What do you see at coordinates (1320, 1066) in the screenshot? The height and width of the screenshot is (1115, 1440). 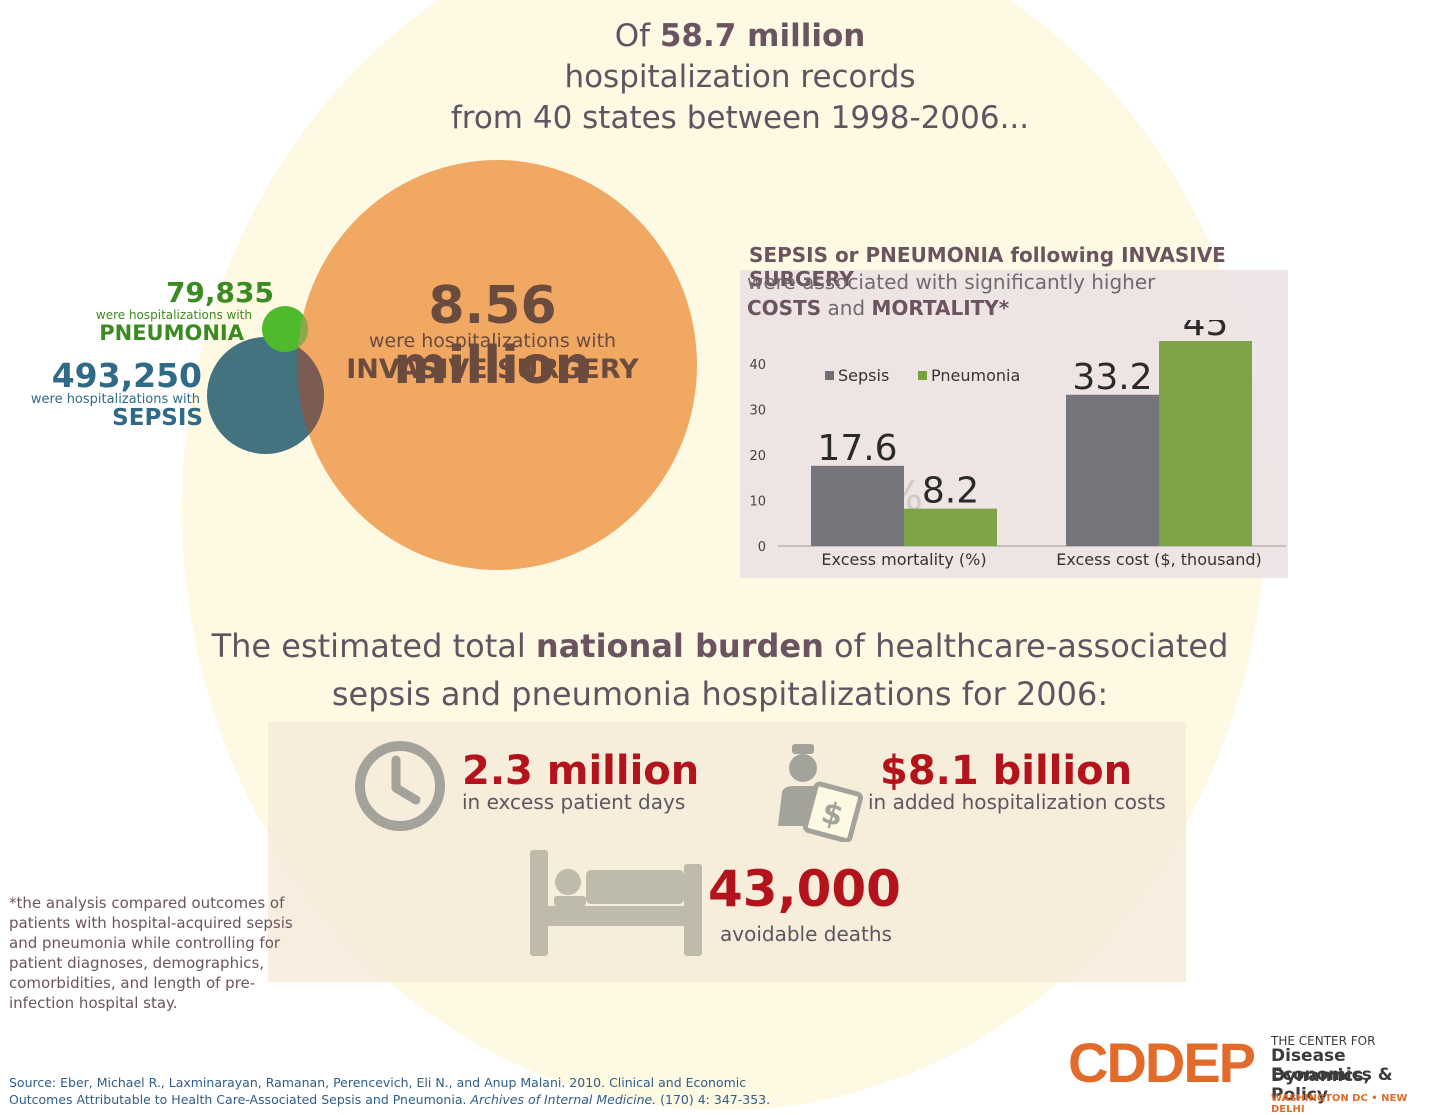 I see `logo-line2: Disease Dynamics,` at bounding box center [1320, 1066].